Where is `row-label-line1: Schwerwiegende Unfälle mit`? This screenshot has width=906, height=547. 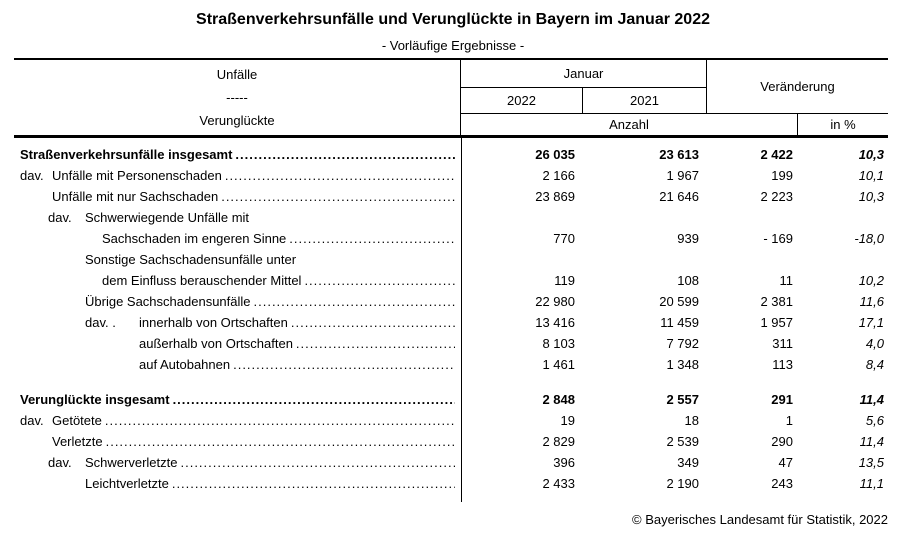
row-label-line1: Schwerwiegende Unfälle mit is located at coordinates (167, 217).